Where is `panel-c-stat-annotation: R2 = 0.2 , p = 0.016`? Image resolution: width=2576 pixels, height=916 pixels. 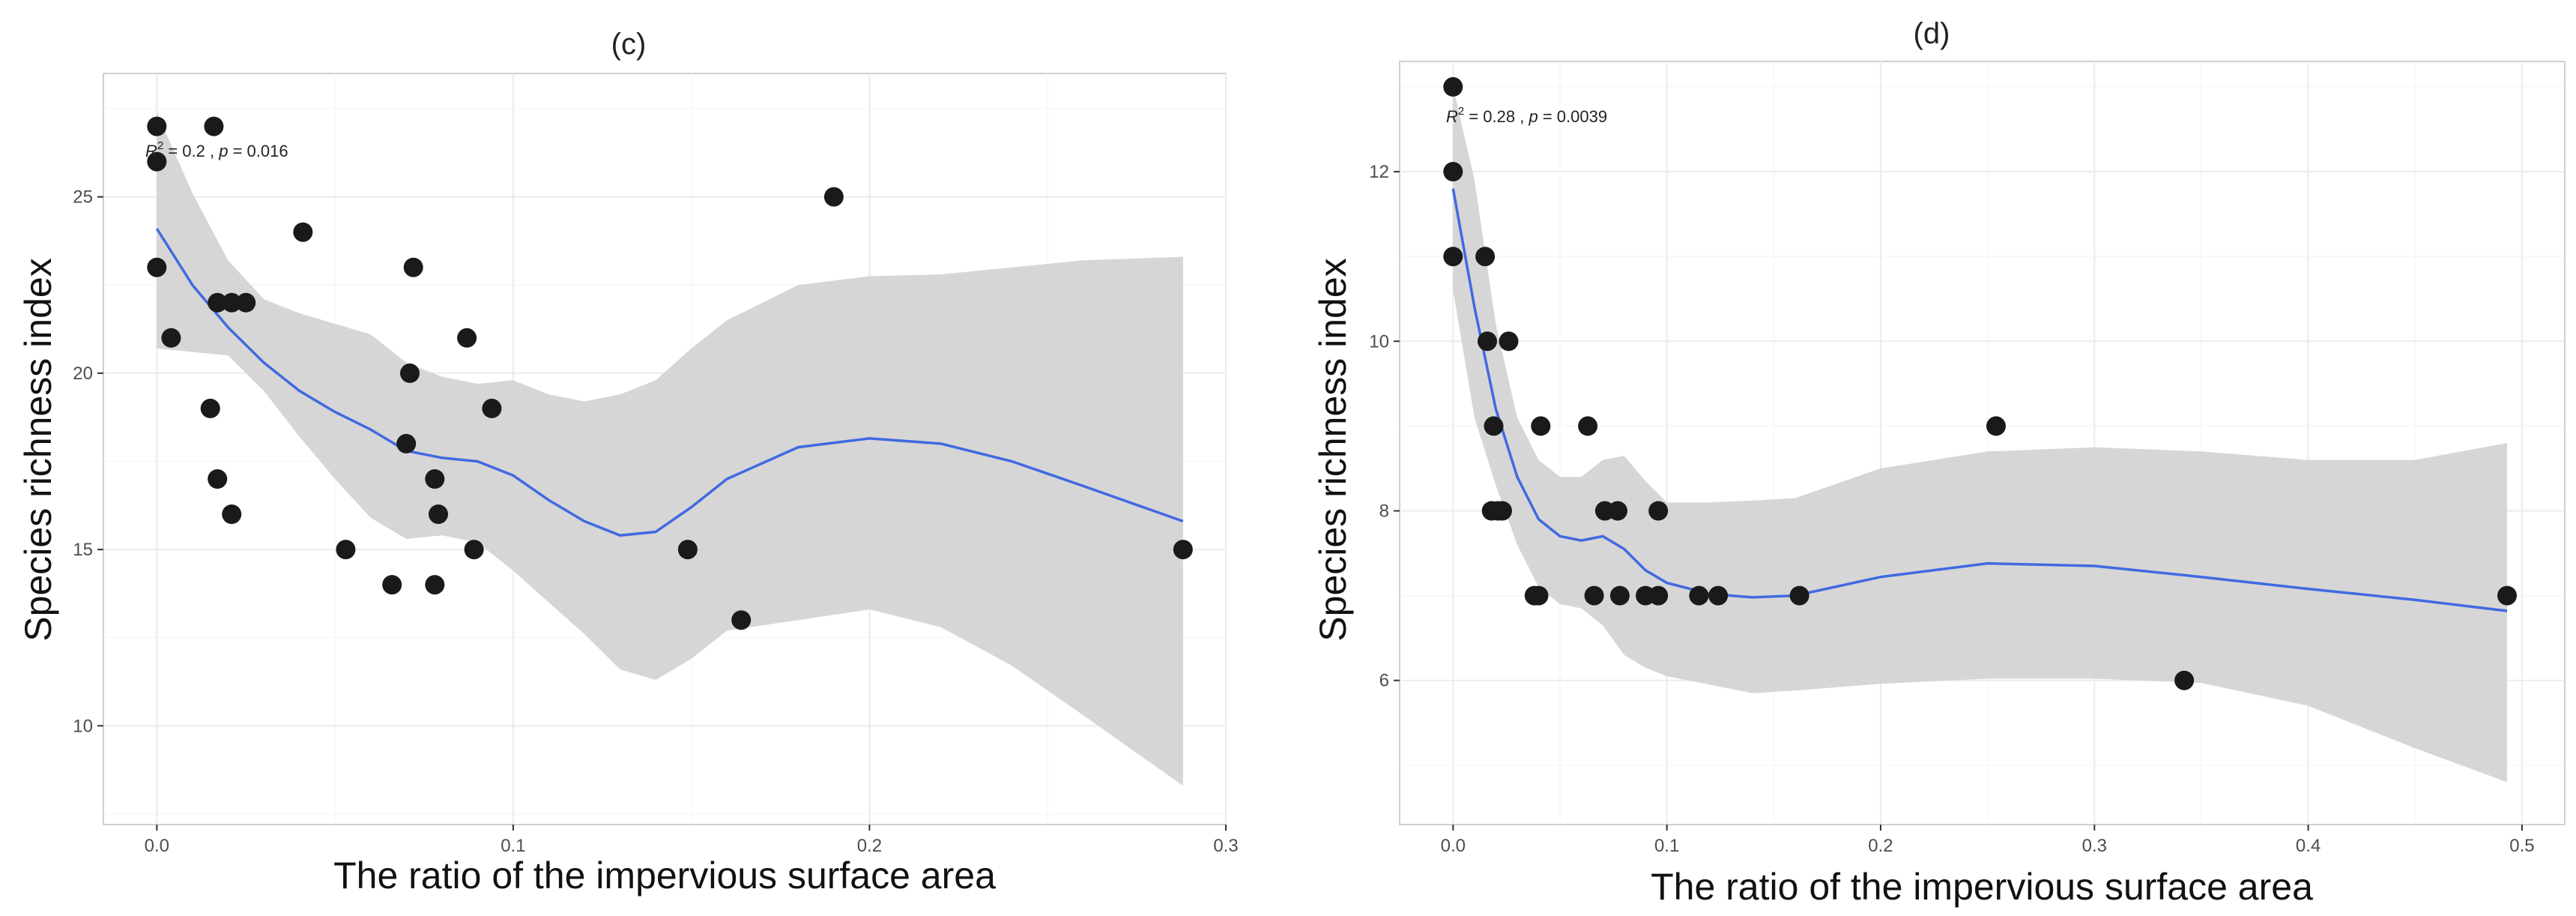
panel-c-stat-annotation: R2 = 0.2 , p = 0.016 is located at coordinates (216, 149).